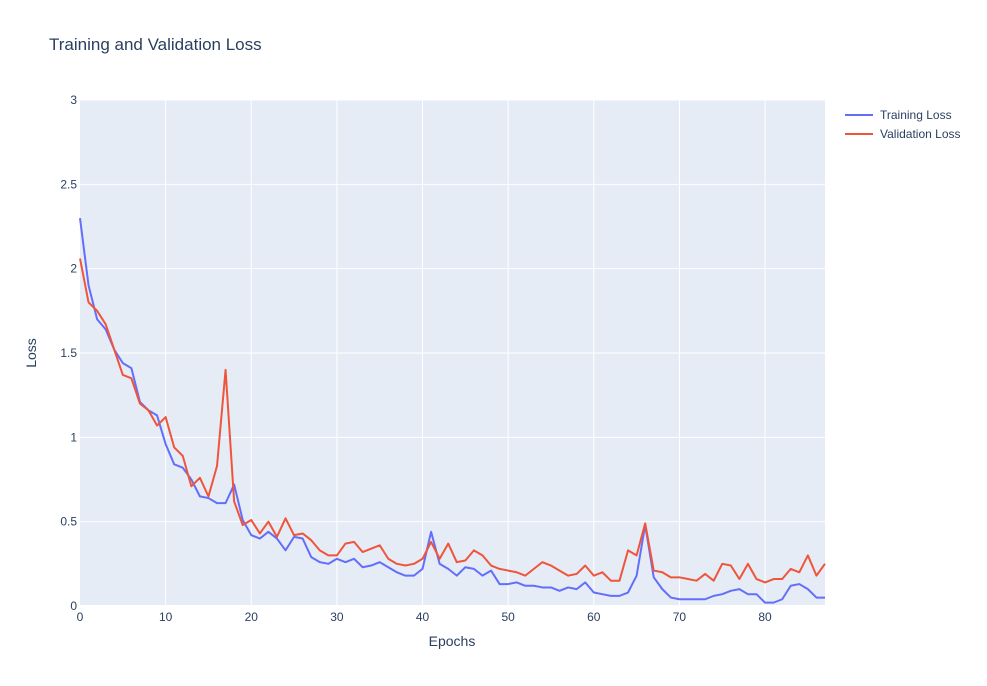  I want to click on x-tick-label: 80, so click(765, 617).